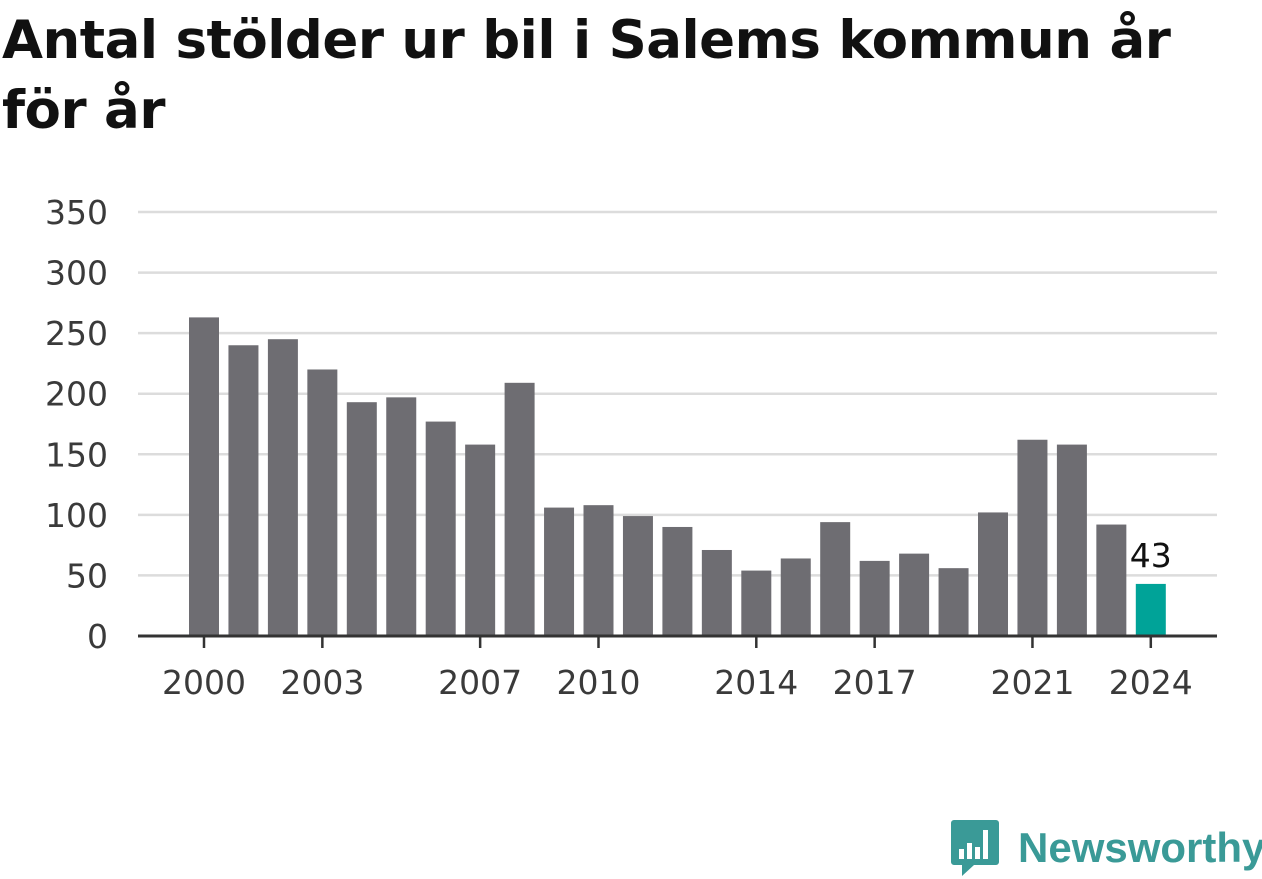 The height and width of the screenshot is (879, 1262). What do you see at coordinates (1140, 847) in the screenshot?
I see `brand-name: Newsworthy` at bounding box center [1140, 847].